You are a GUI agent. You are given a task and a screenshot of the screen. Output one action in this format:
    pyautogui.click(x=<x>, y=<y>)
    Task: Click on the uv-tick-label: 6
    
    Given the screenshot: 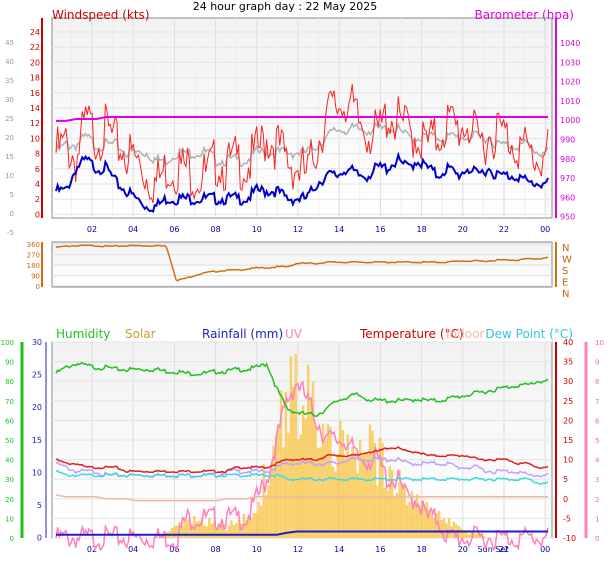 What is the action you would take?
    pyautogui.click(x=597, y=421)
    